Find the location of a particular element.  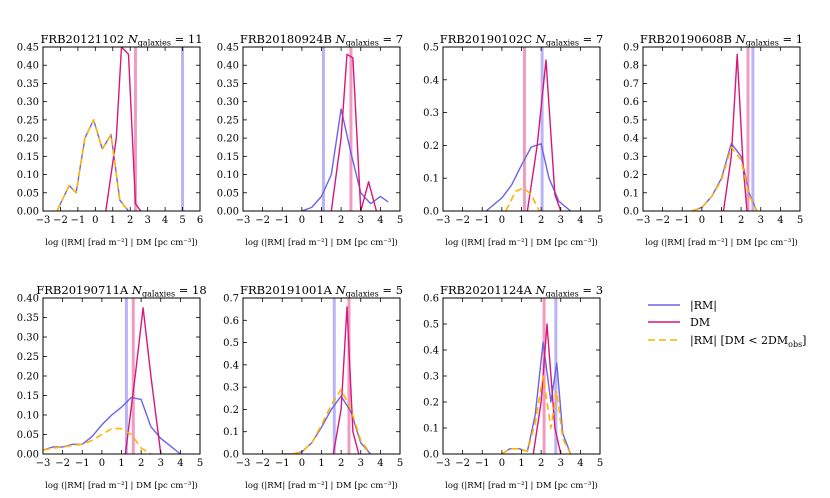

y-tick-label: 0.25 is located at coordinates (228, 120).